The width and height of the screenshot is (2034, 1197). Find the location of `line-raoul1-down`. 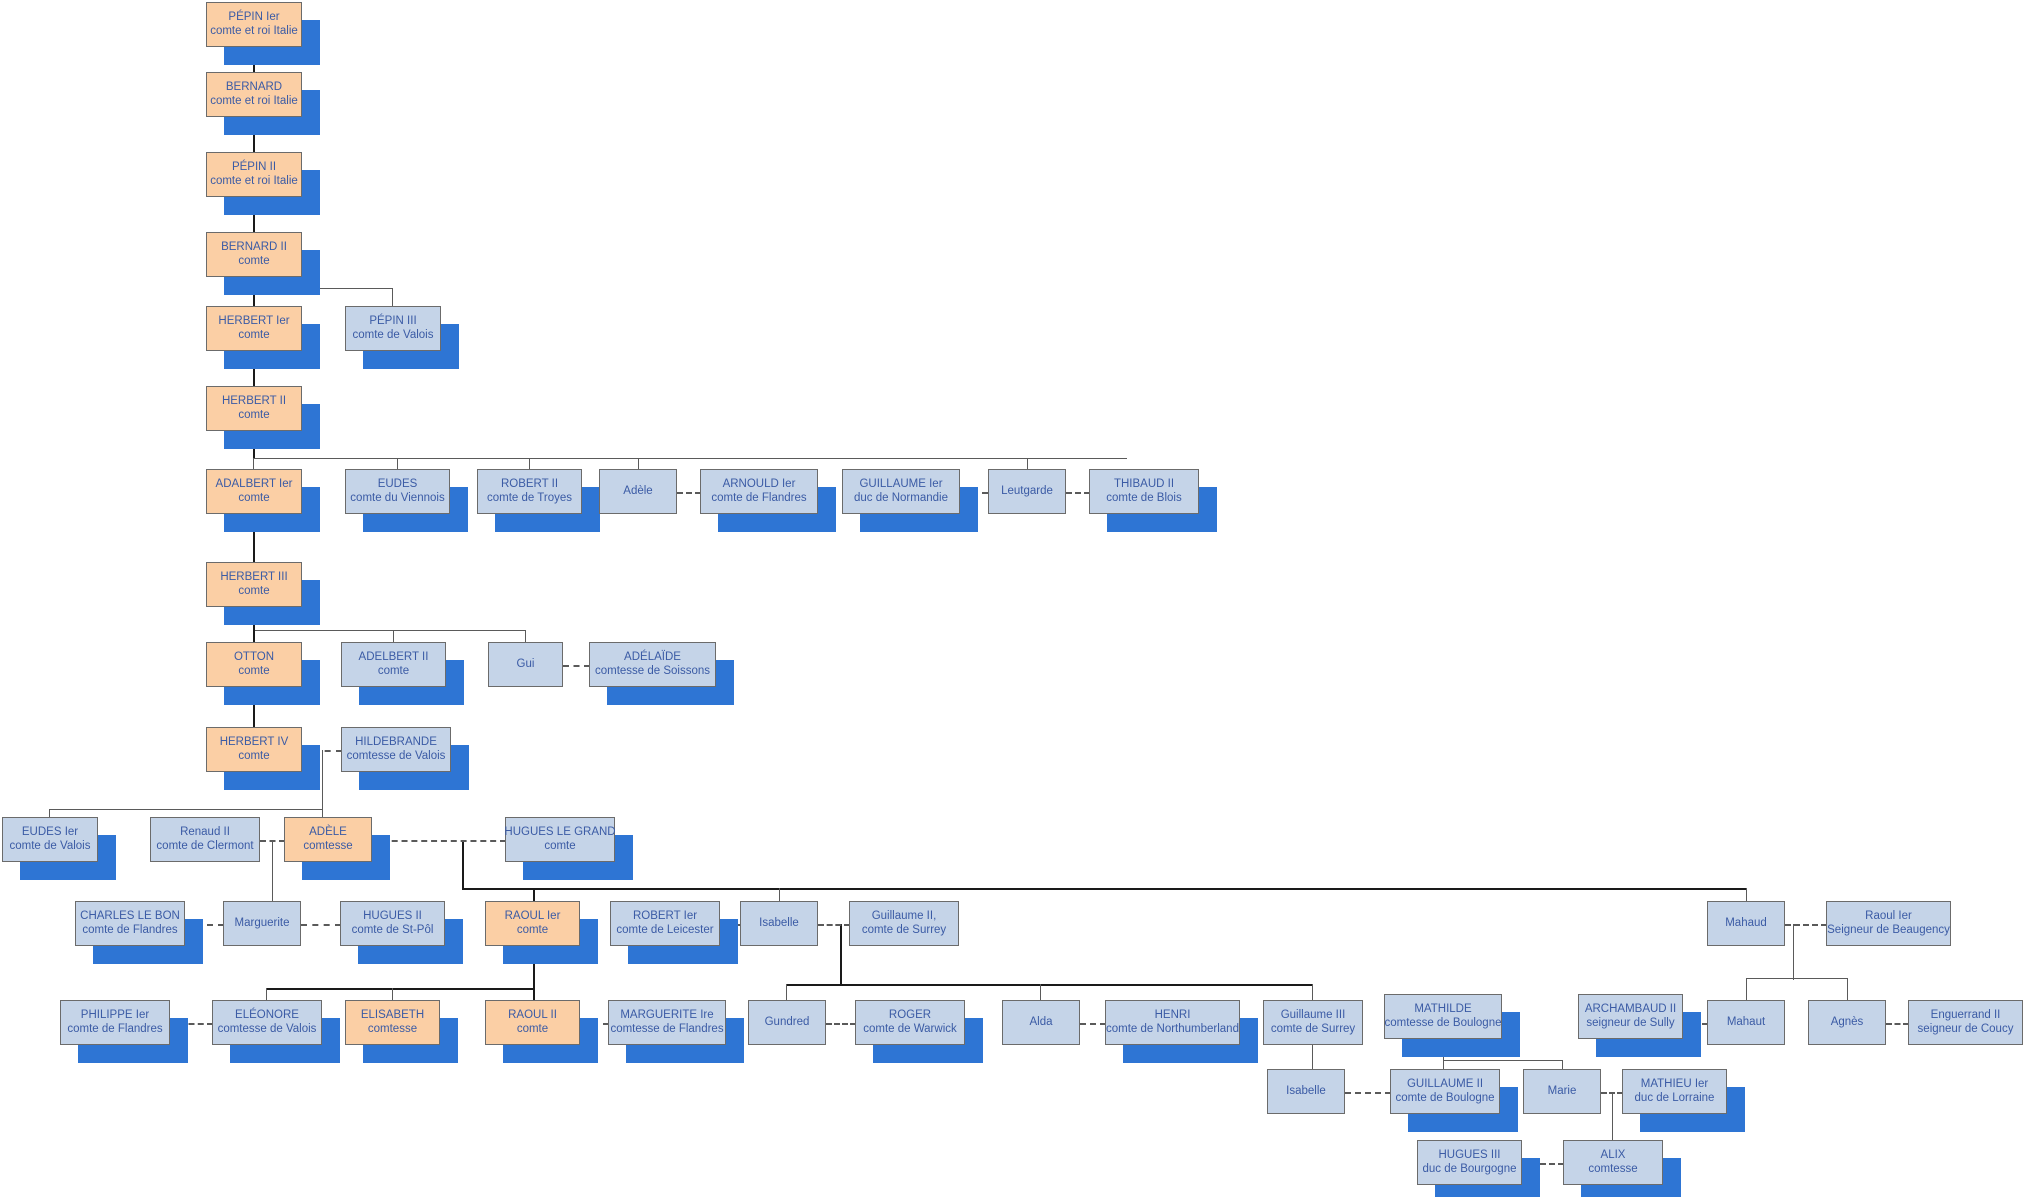

line-raoul1-down is located at coordinates (534, 968).